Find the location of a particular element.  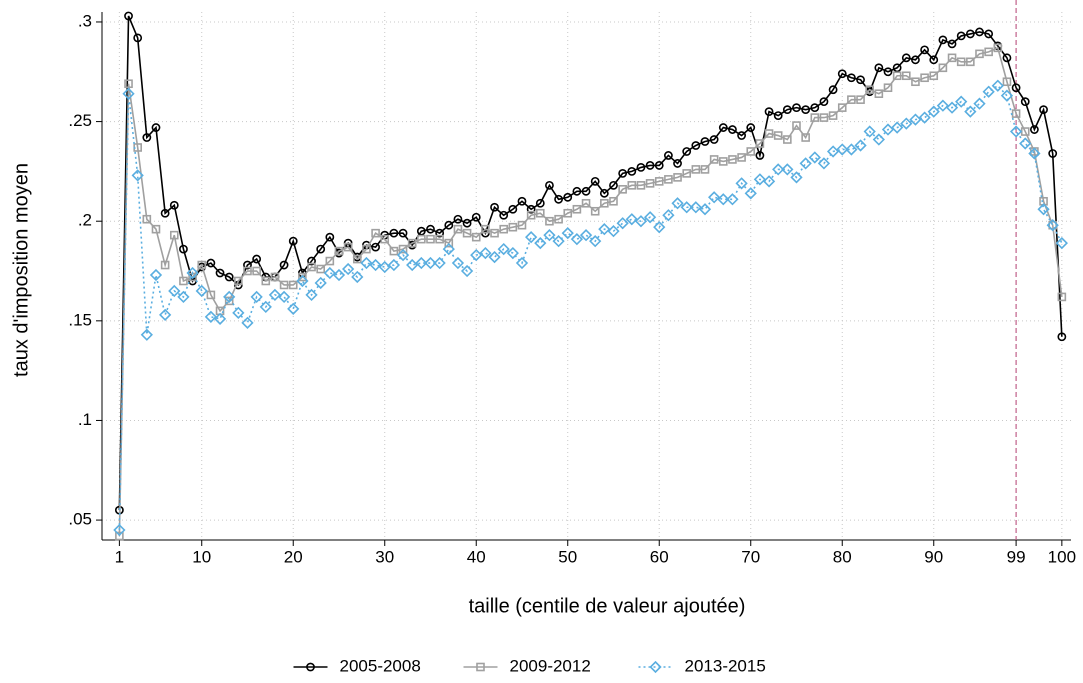

x-tick-label: 99 is located at coordinates (1016, 556).